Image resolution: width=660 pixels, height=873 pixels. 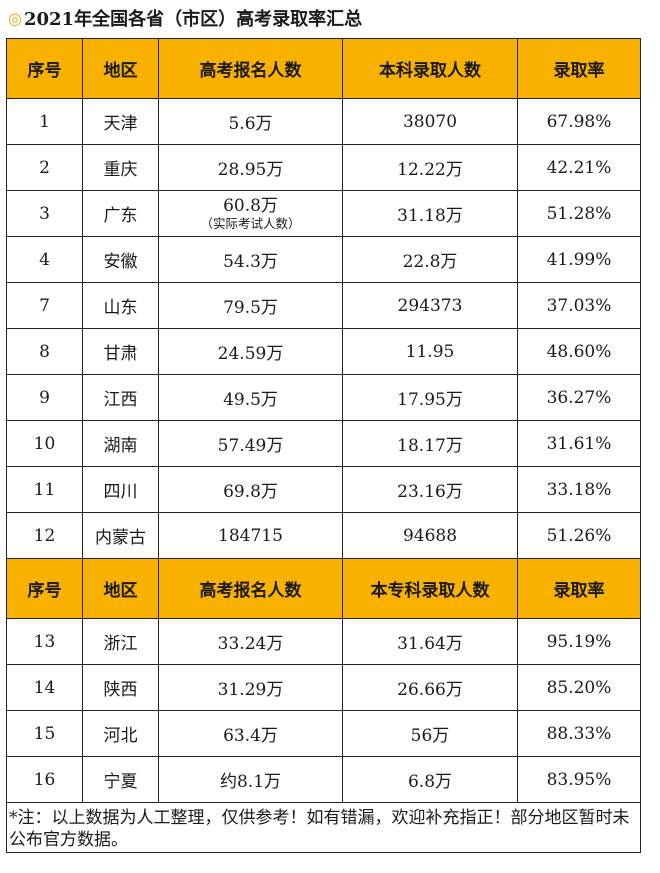 I want to click on cell-region: 湖南, so click(x=120, y=443).